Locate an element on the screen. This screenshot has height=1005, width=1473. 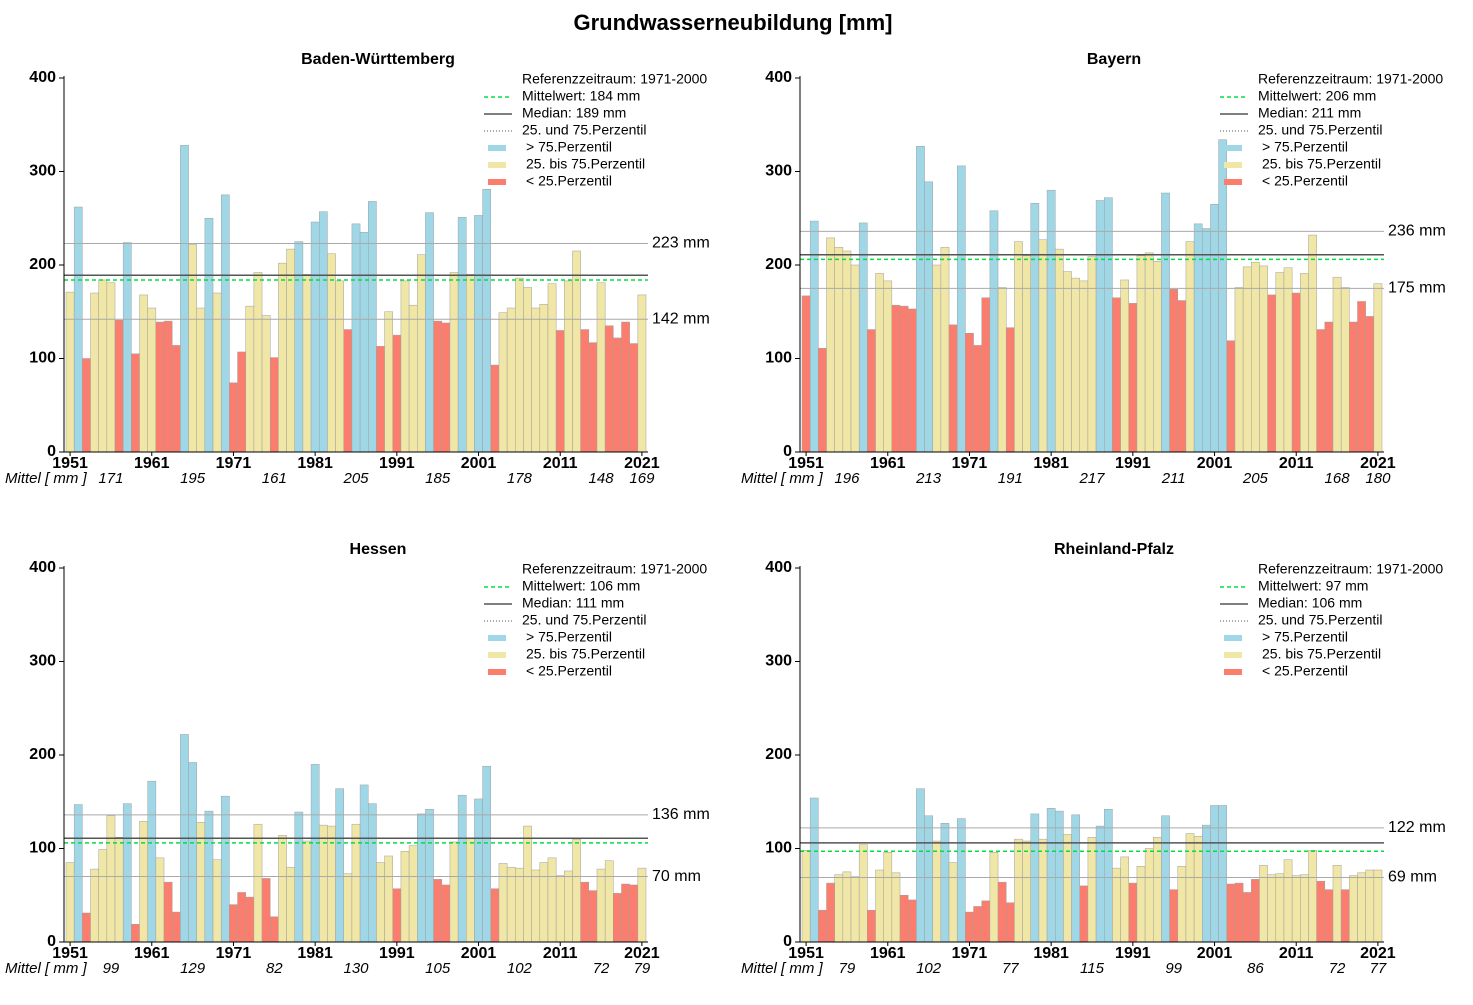
decade-mean: 82 is located at coordinates (274, 968).